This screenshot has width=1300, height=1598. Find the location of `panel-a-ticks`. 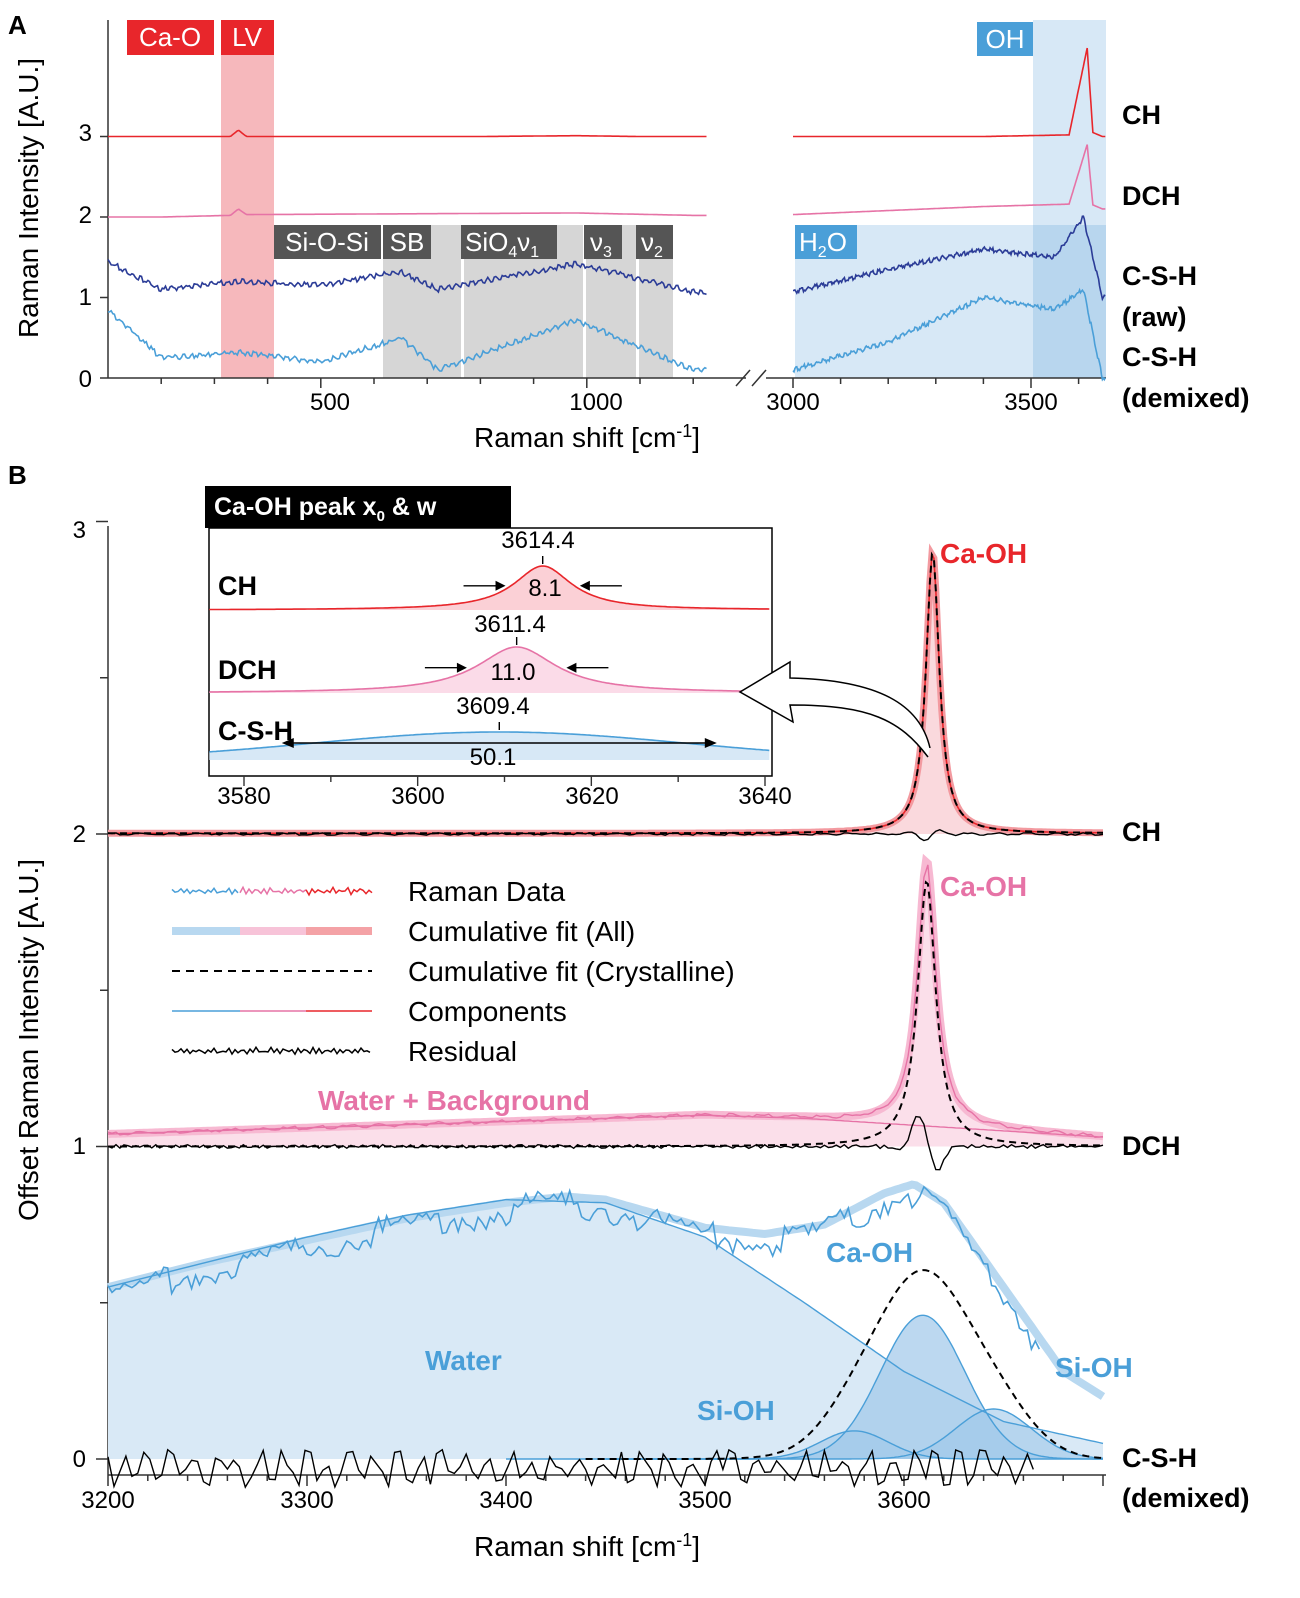

panel-a-ticks is located at coordinates (590, 261).